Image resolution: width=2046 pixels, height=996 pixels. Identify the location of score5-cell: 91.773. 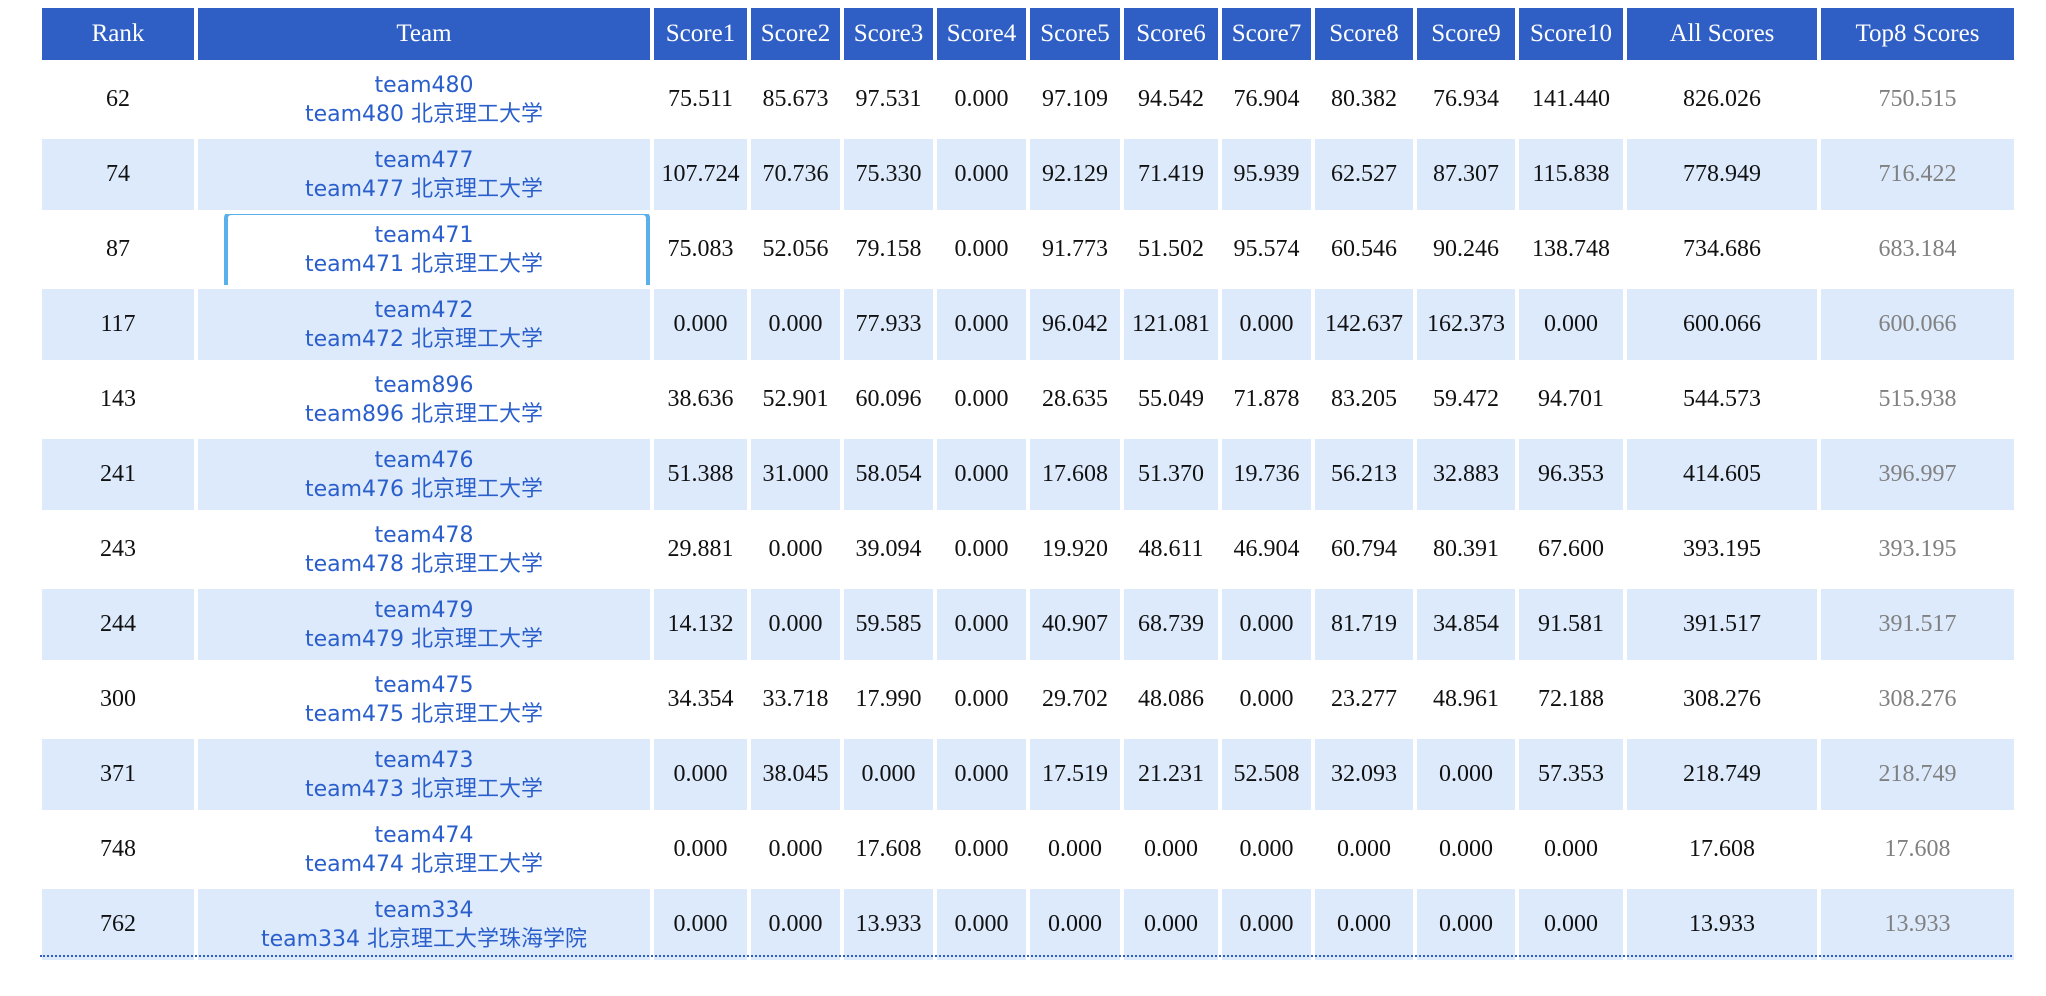
(1075, 249).